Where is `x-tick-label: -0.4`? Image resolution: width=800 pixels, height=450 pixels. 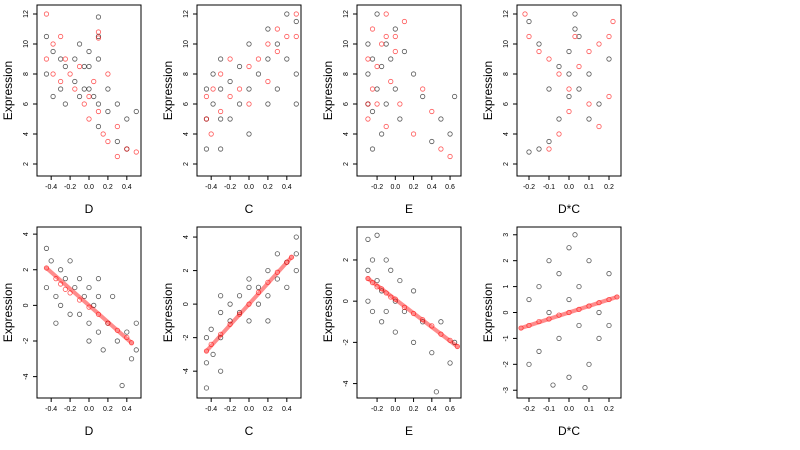
x-tick-label: -0.4 is located at coordinates (51, 409).